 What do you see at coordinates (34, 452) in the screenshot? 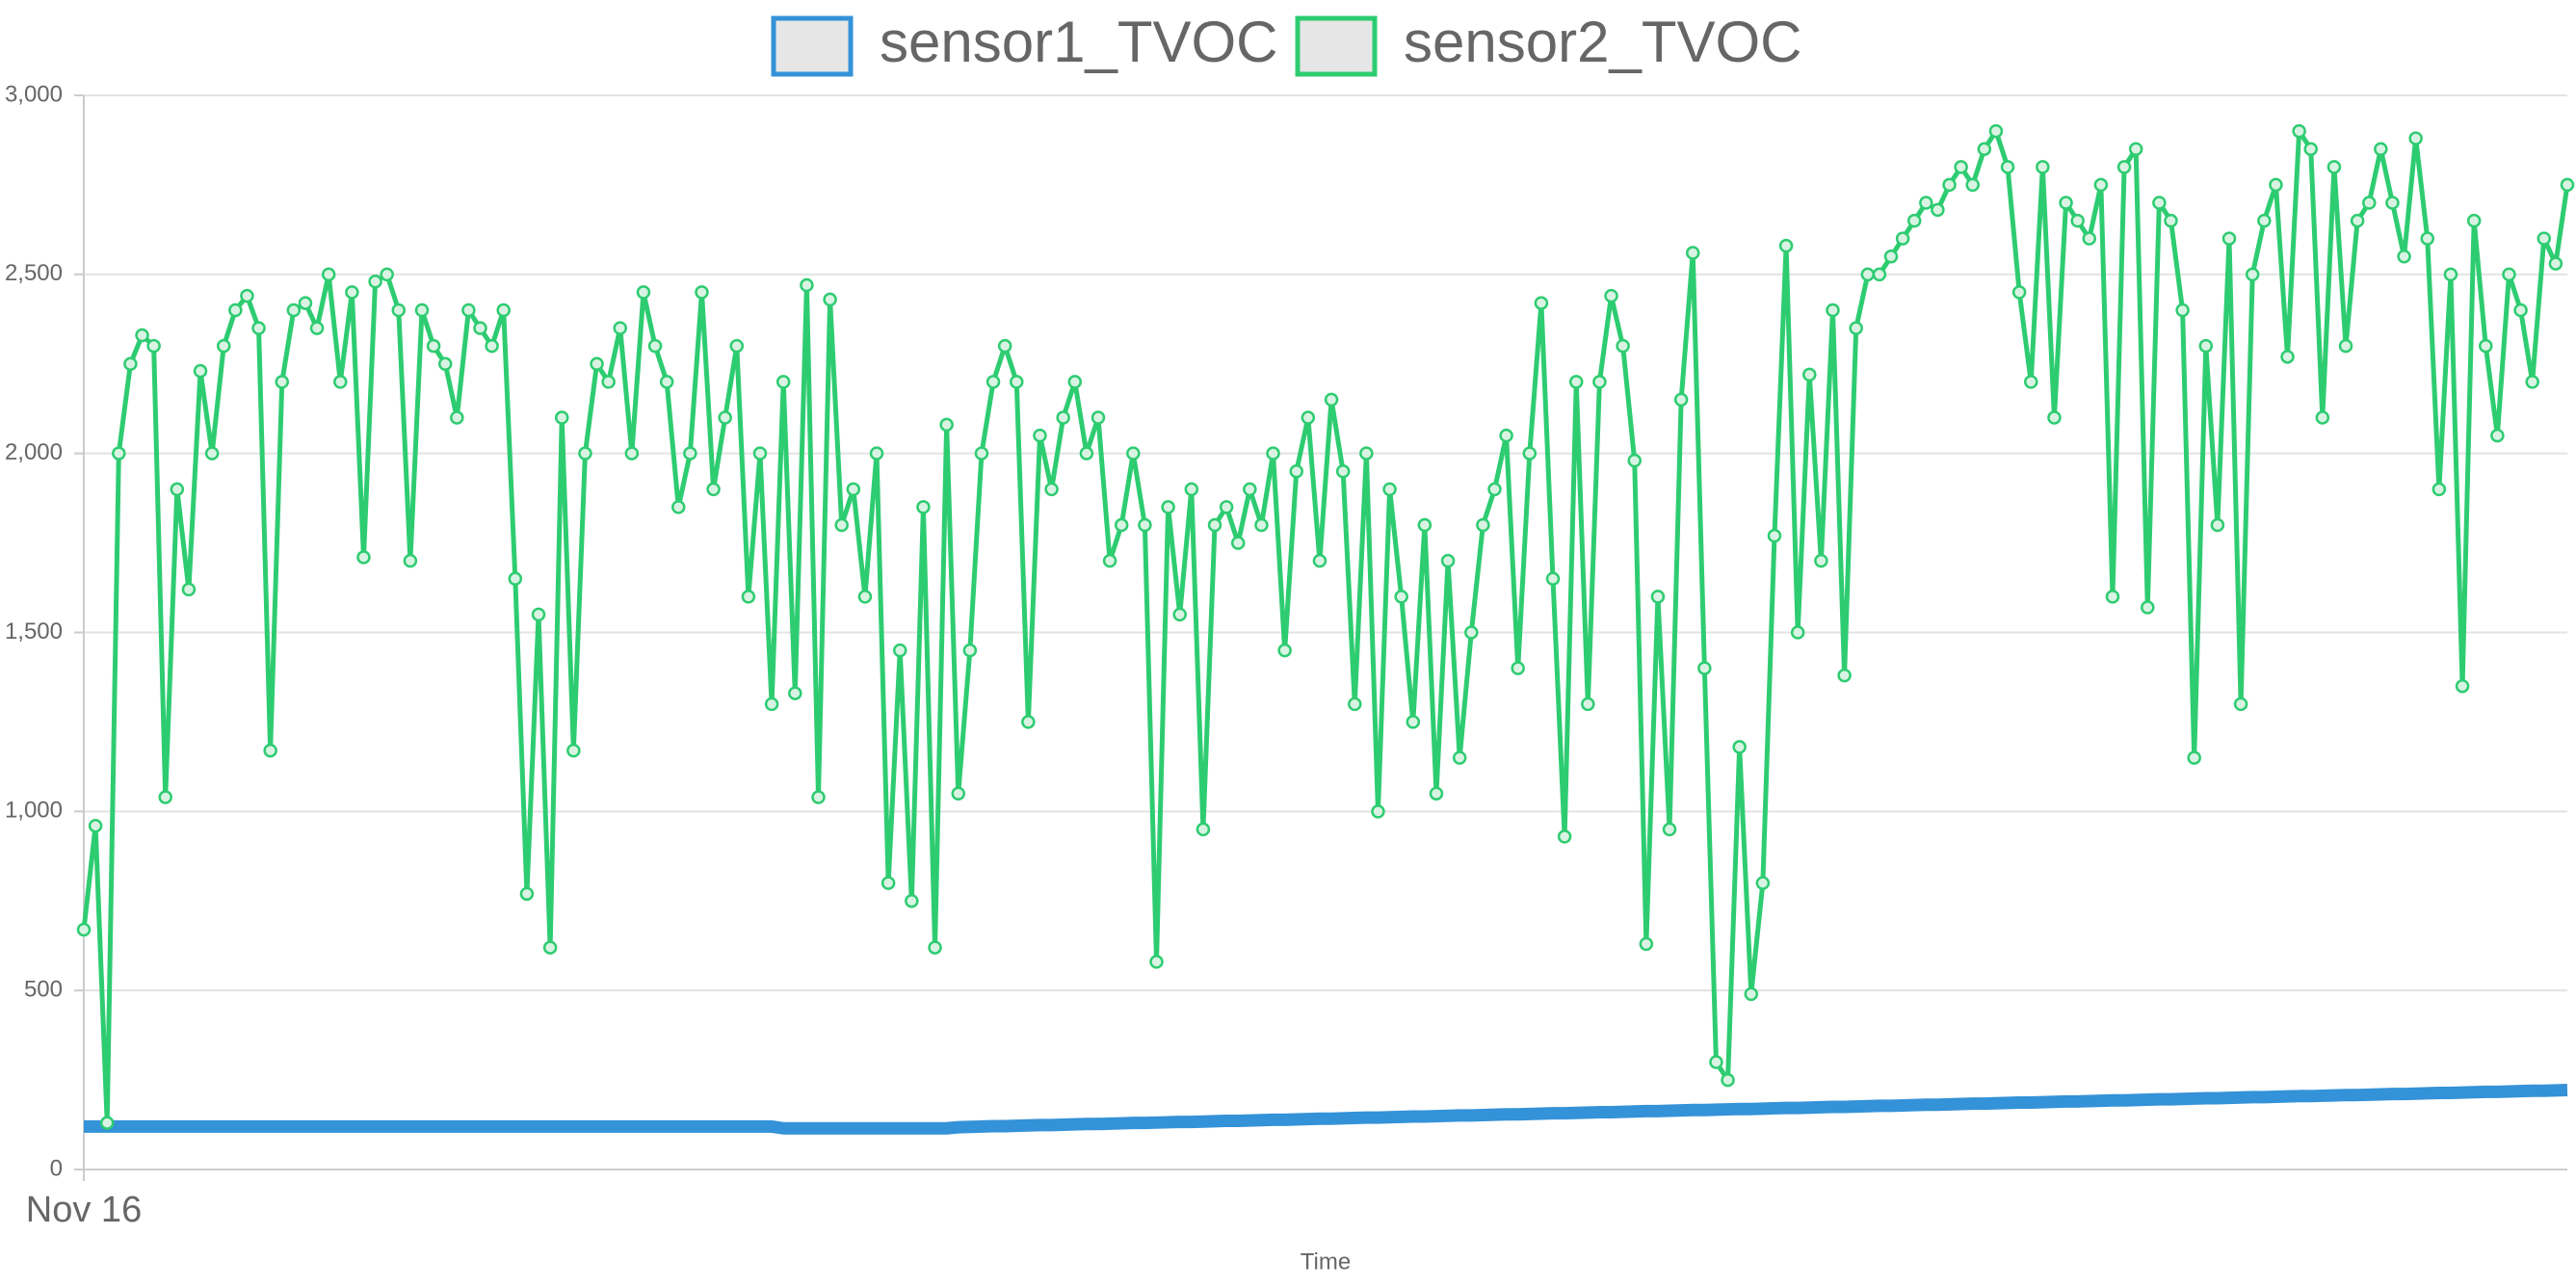
I see `y-tick-label: 2,000` at bounding box center [34, 452].